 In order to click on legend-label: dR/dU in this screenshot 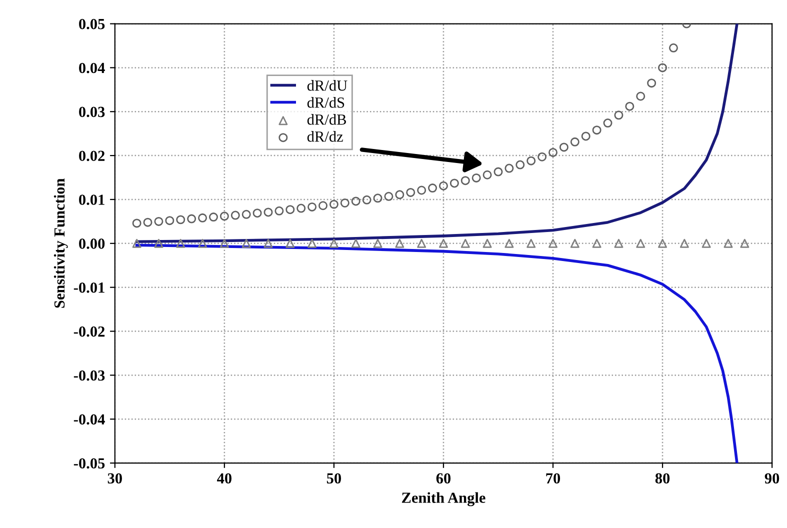, I will do `click(327, 85)`.